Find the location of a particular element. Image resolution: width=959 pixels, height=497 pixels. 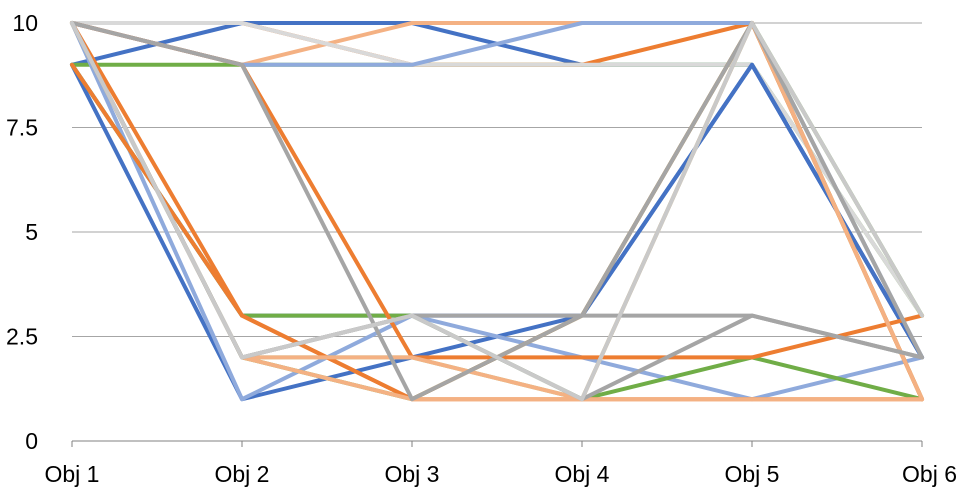

y-axis-tick-labels: 0 2.5 5 7.5 10 is located at coordinates (22, 232).